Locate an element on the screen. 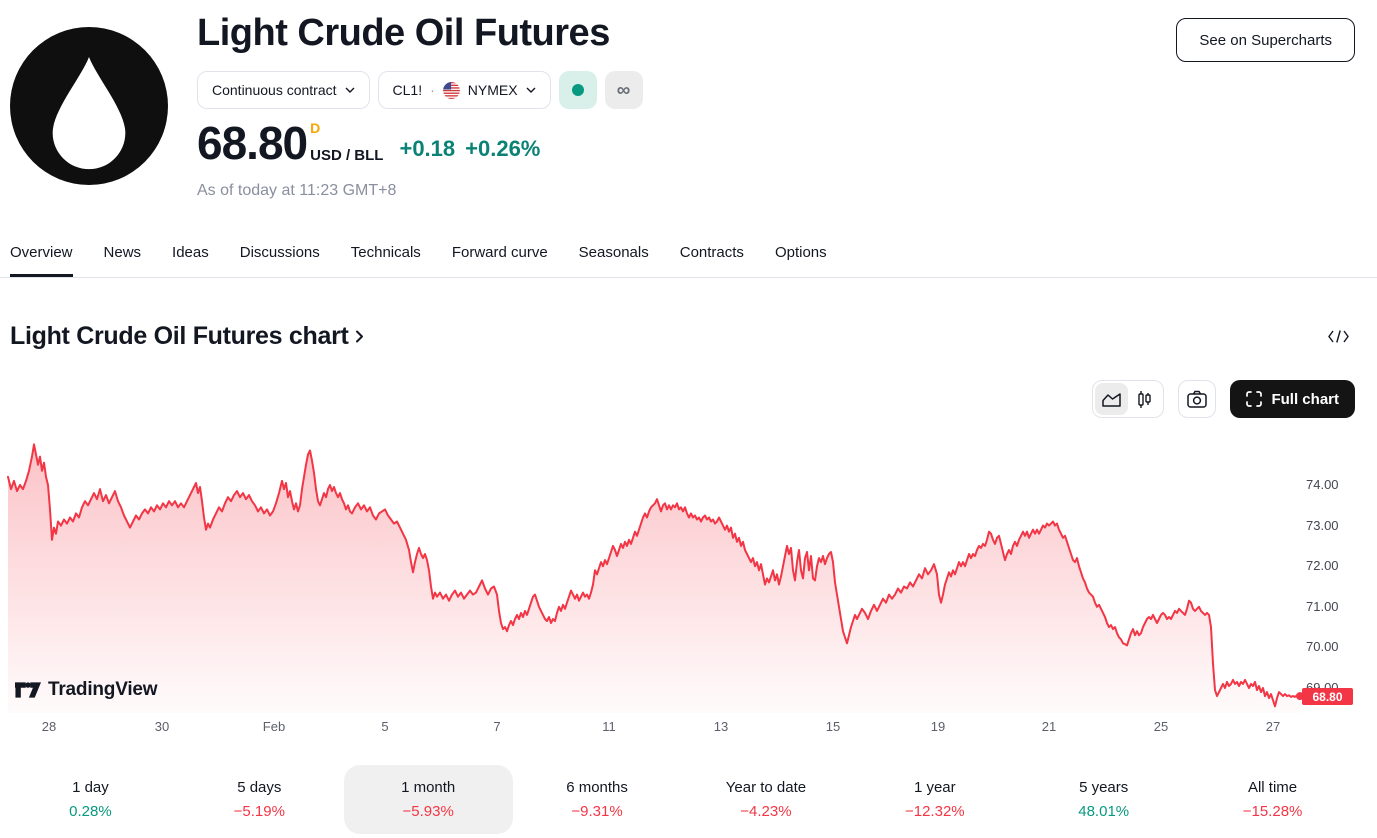 This screenshot has height=838, width=1377. area-chart-style-button is located at coordinates (1112, 399).